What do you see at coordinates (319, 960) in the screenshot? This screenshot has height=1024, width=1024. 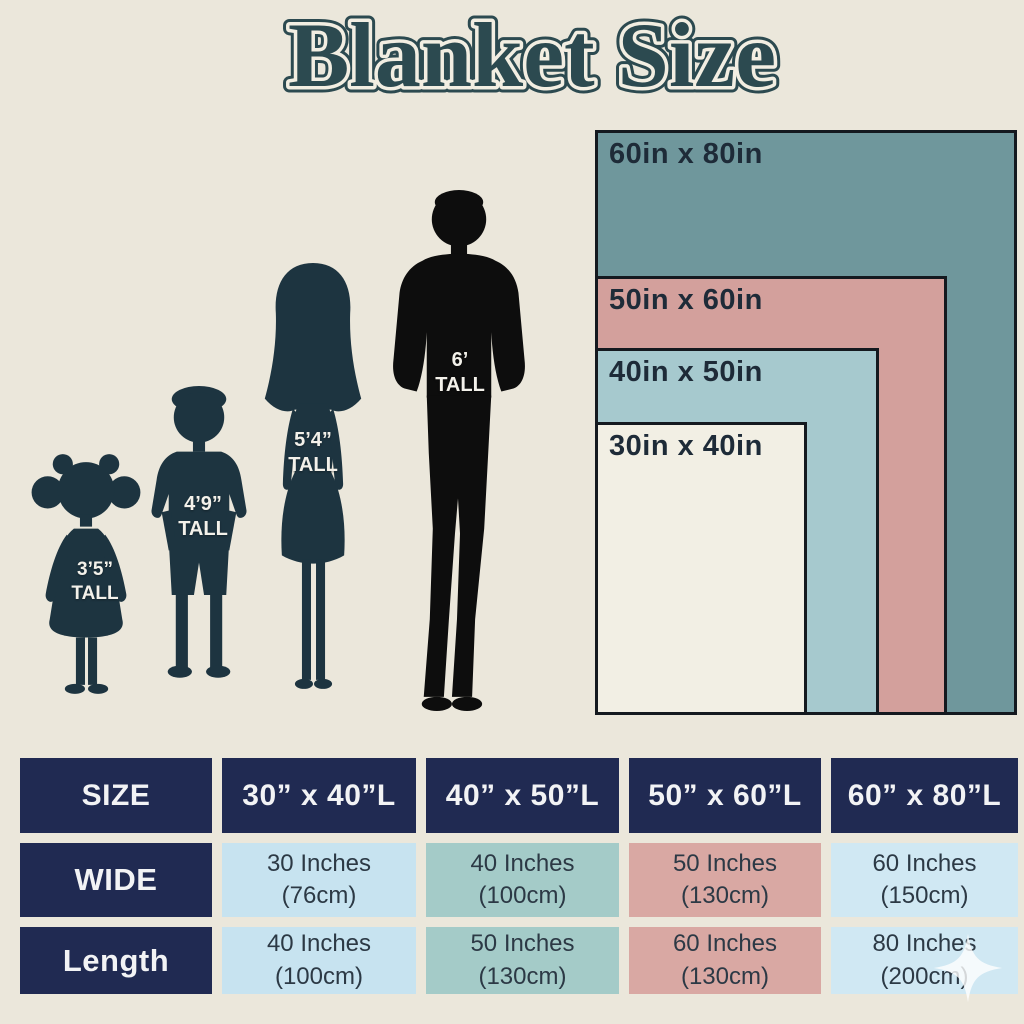 I see `table-cell-length-30x40: 40 Inches (100cm)` at bounding box center [319, 960].